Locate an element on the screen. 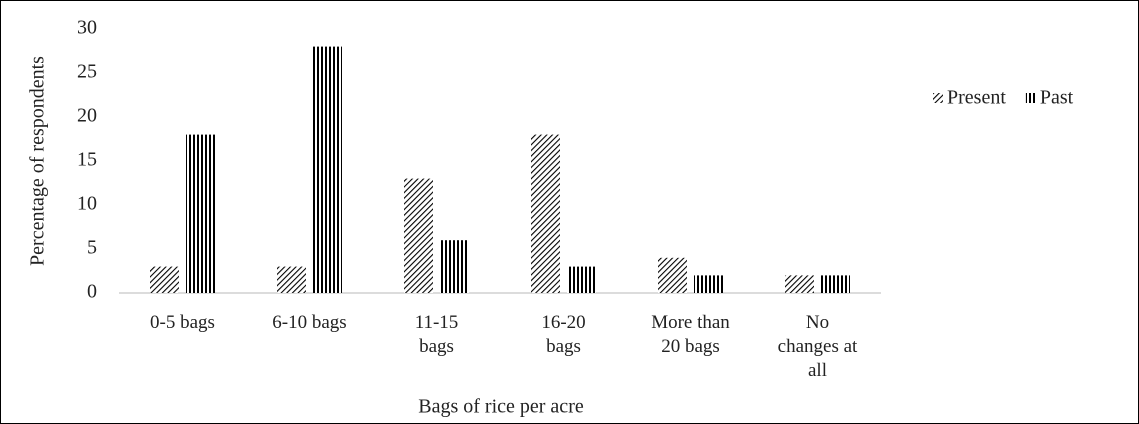  y-tick-label: 5 is located at coordinates (92, 248).